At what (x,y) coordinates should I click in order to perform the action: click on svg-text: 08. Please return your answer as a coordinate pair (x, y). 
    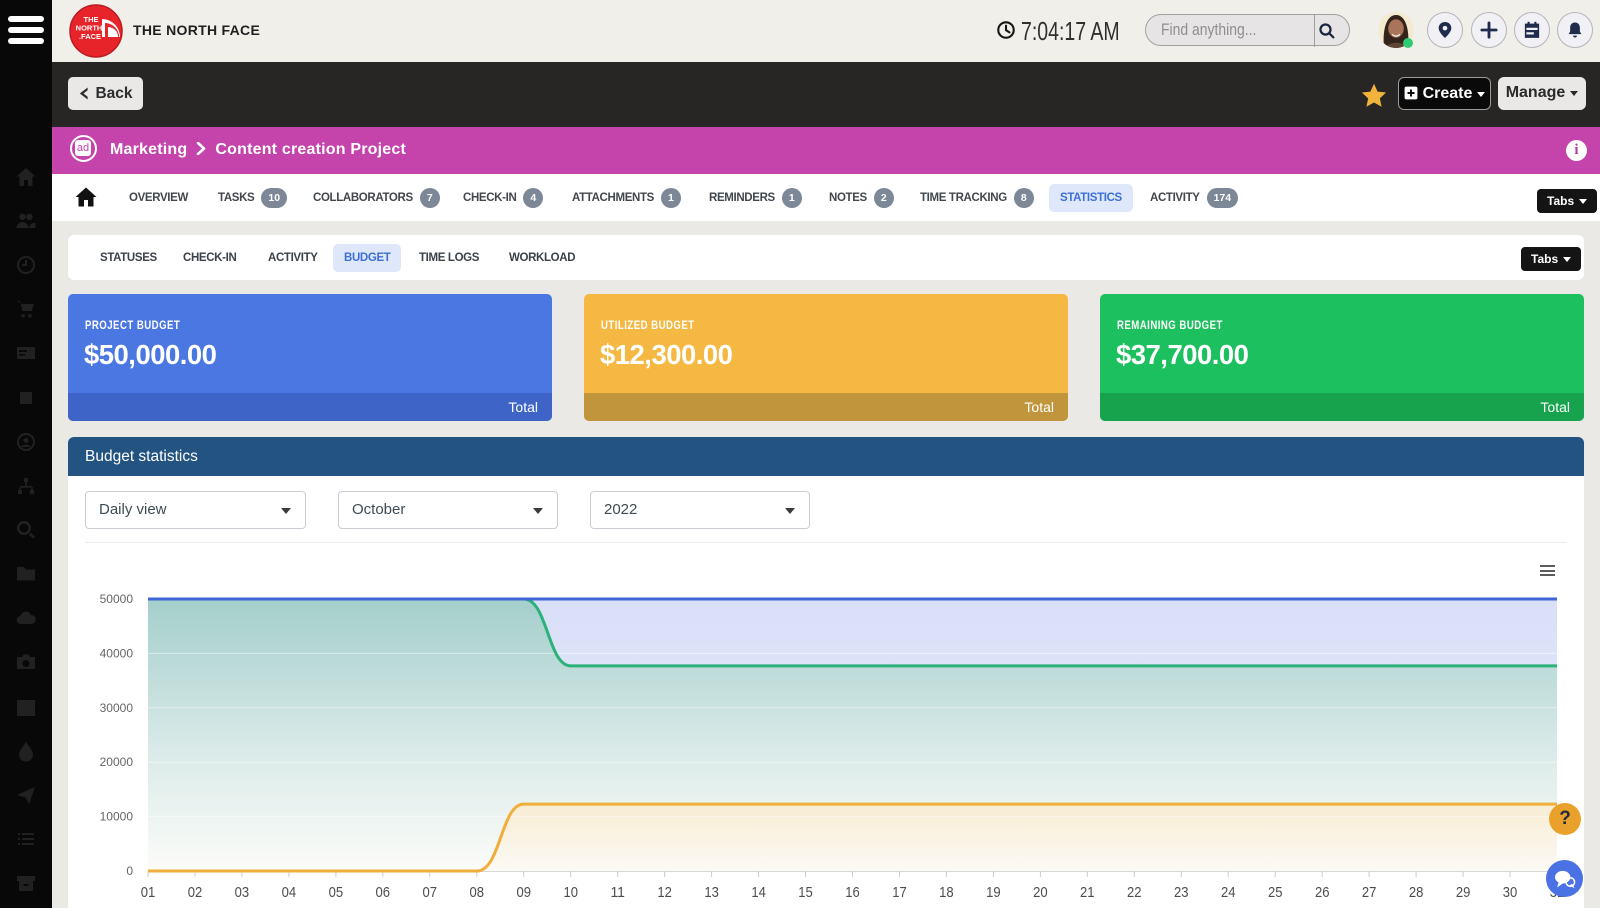
    Looking at the image, I should click on (477, 892).